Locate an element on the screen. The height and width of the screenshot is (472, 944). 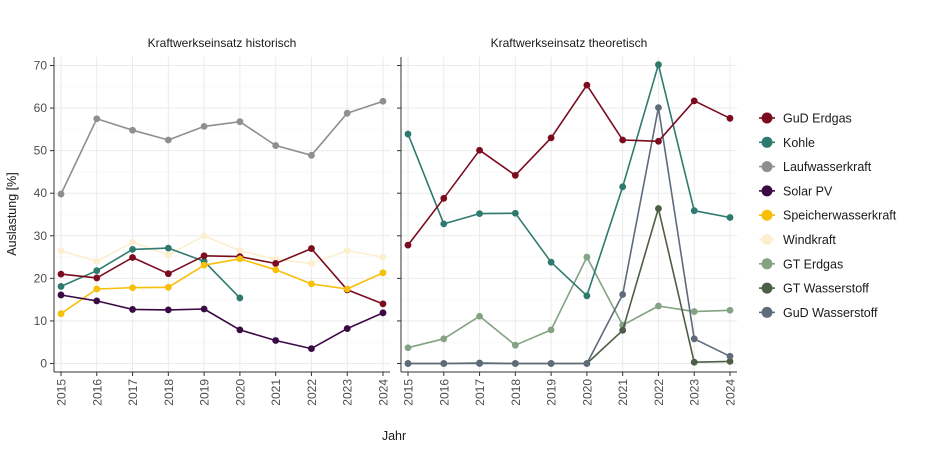
legend-item-gud-wasserstoff: GuD Wasserstoff is located at coordinates (818, 313).